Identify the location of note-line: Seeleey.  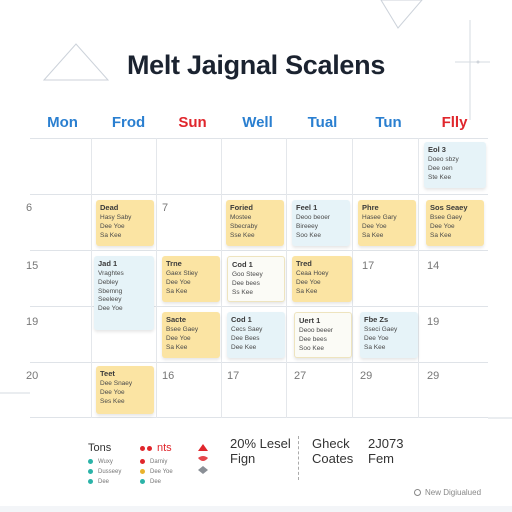
(110, 300).